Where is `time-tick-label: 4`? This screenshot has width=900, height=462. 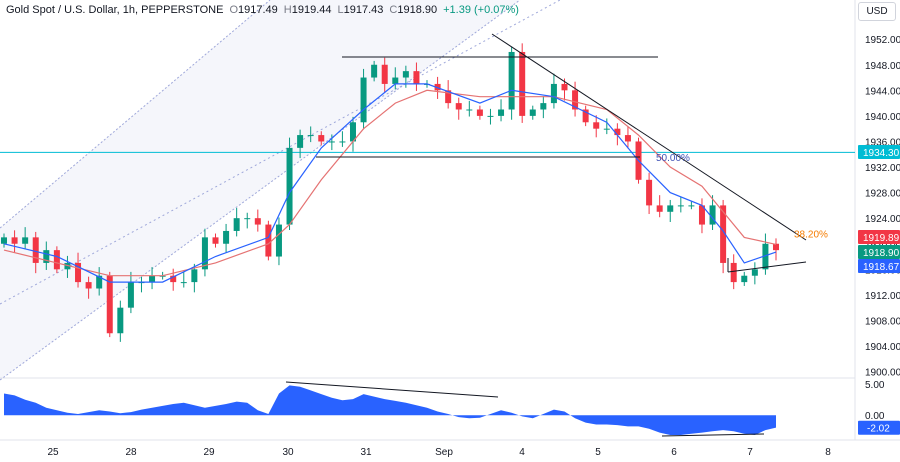 time-tick-label: 4 is located at coordinates (522, 452).